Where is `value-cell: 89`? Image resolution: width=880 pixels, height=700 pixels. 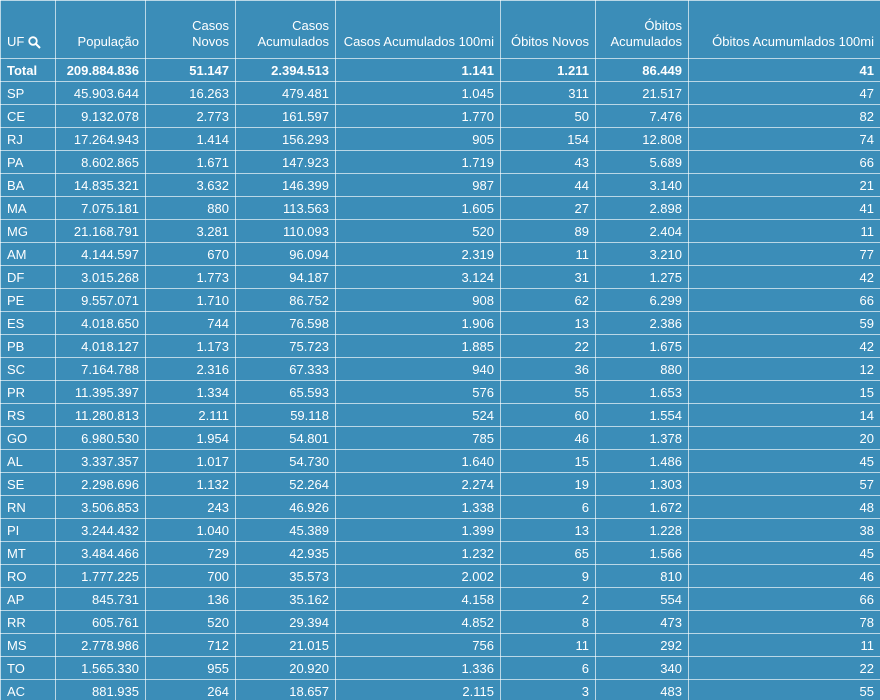
value-cell: 89 is located at coordinates (548, 231).